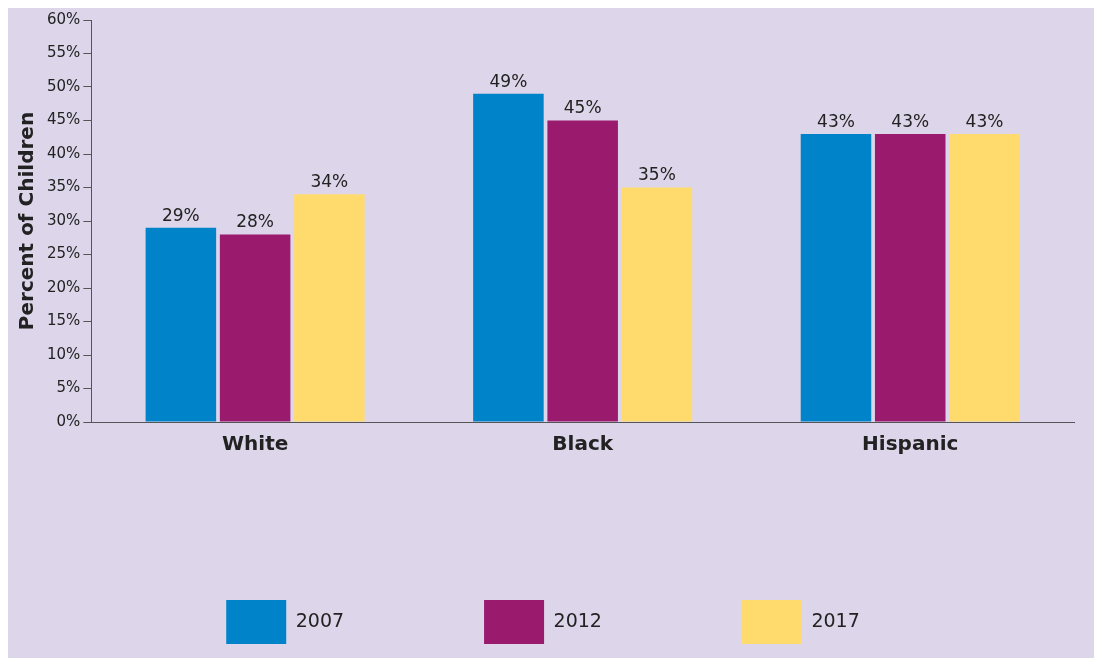 This screenshot has height=670, width=1102. I want to click on legend-label: 2017, so click(835, 619).